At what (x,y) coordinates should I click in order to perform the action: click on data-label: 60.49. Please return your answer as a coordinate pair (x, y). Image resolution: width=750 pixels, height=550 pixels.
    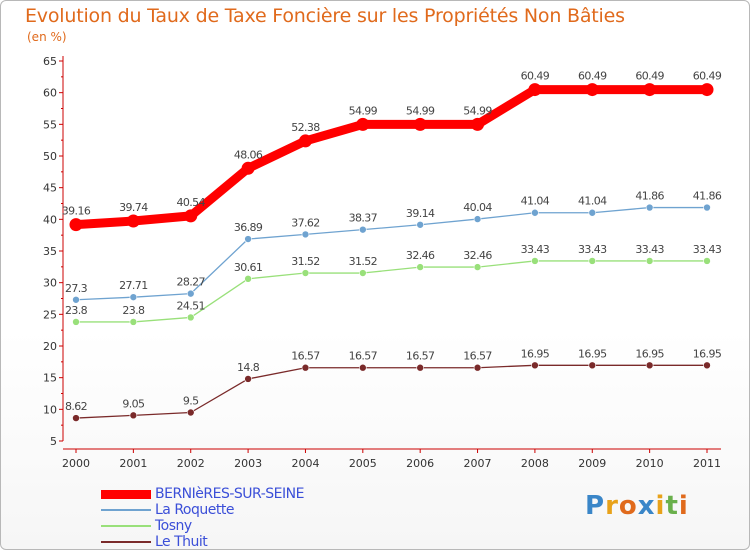
    Looking at the image, I should click on (649, 76).